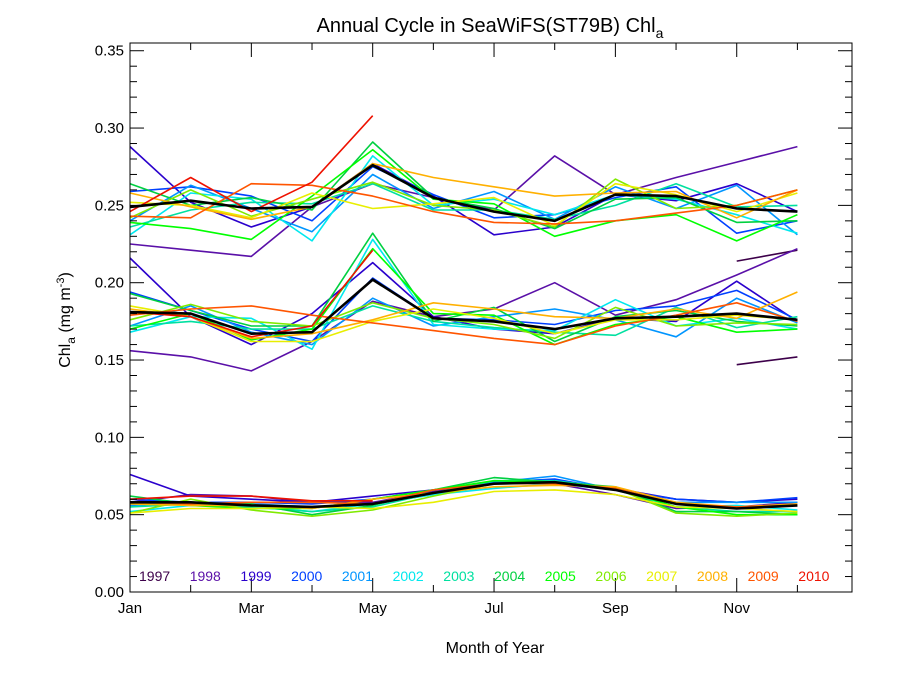 The height and width of the screenshot is (675, 900). I want to click on series-line-2008-middle, so click(463, 315).